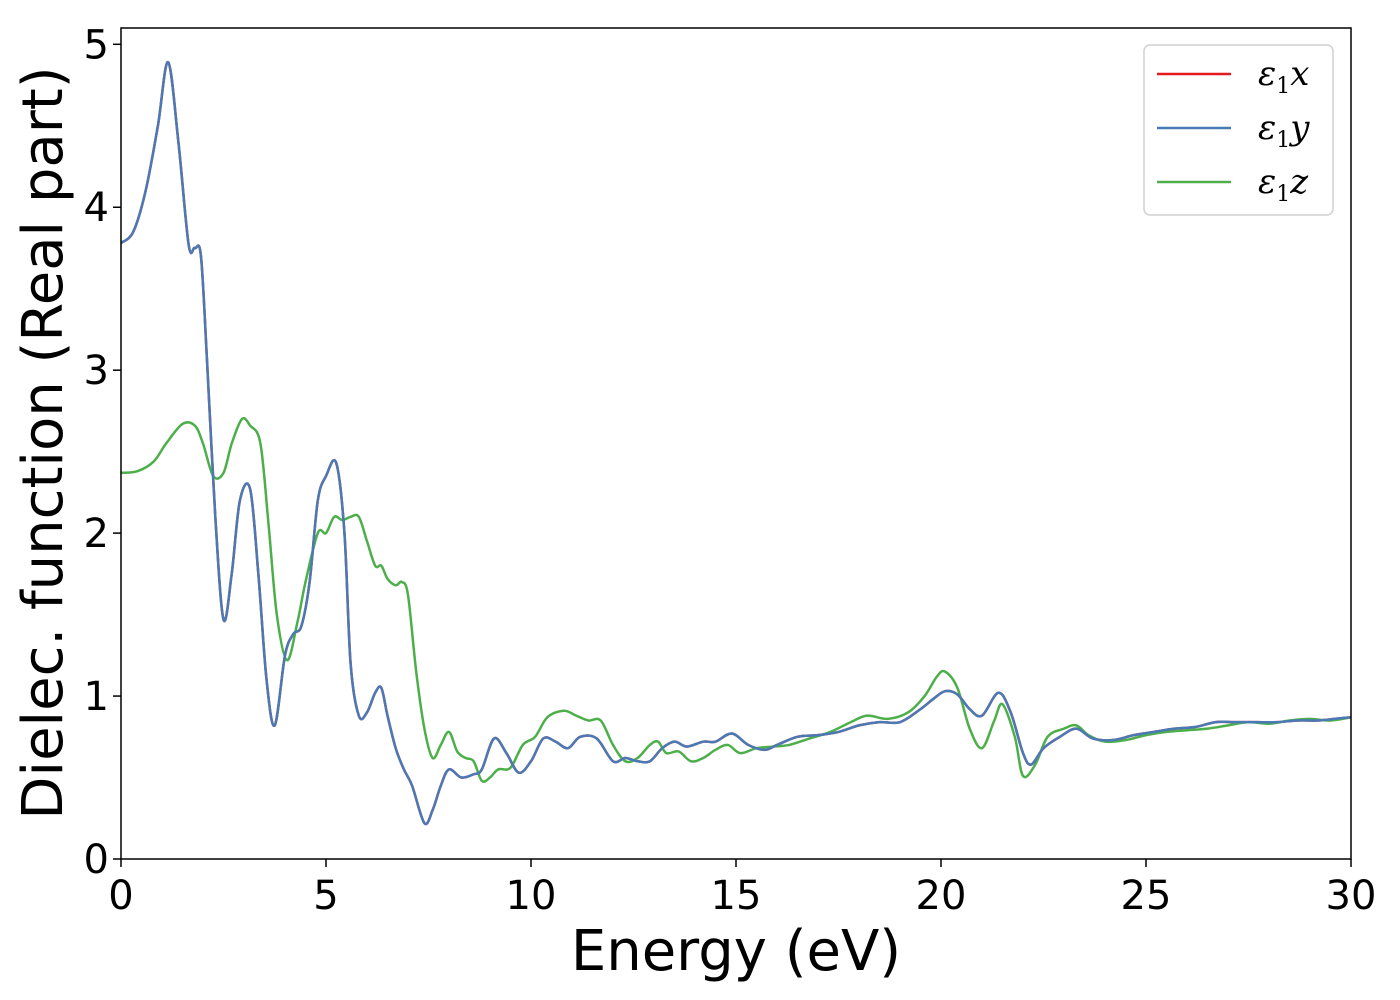  Describe the element at coordinates (1238, 130) in the screenshot. I see `legend-frame` at that location.